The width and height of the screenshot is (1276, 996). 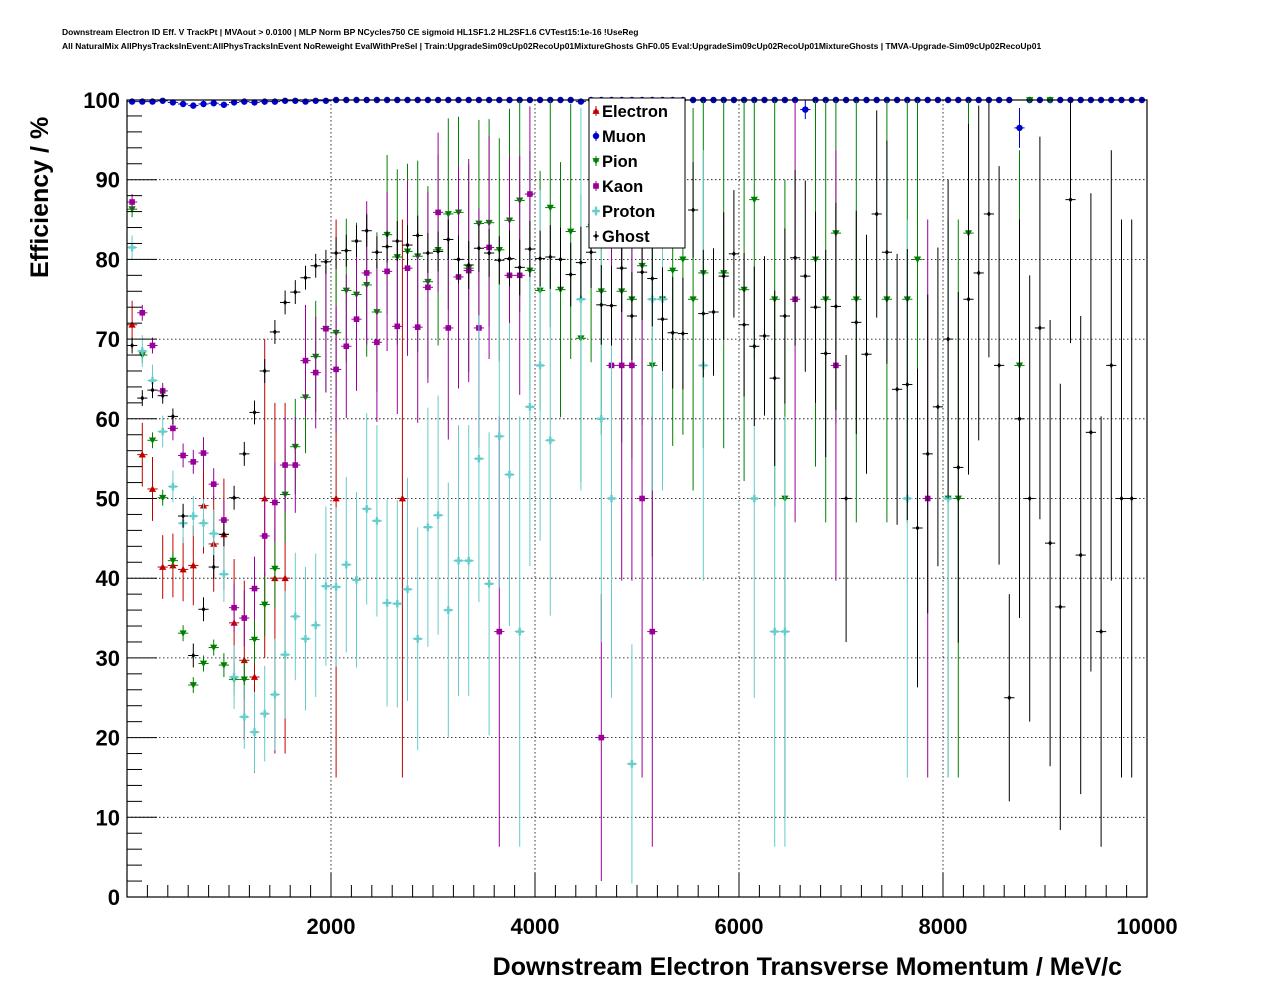 I want to click on y-tick-label: 40, so click(x=108, y=578).